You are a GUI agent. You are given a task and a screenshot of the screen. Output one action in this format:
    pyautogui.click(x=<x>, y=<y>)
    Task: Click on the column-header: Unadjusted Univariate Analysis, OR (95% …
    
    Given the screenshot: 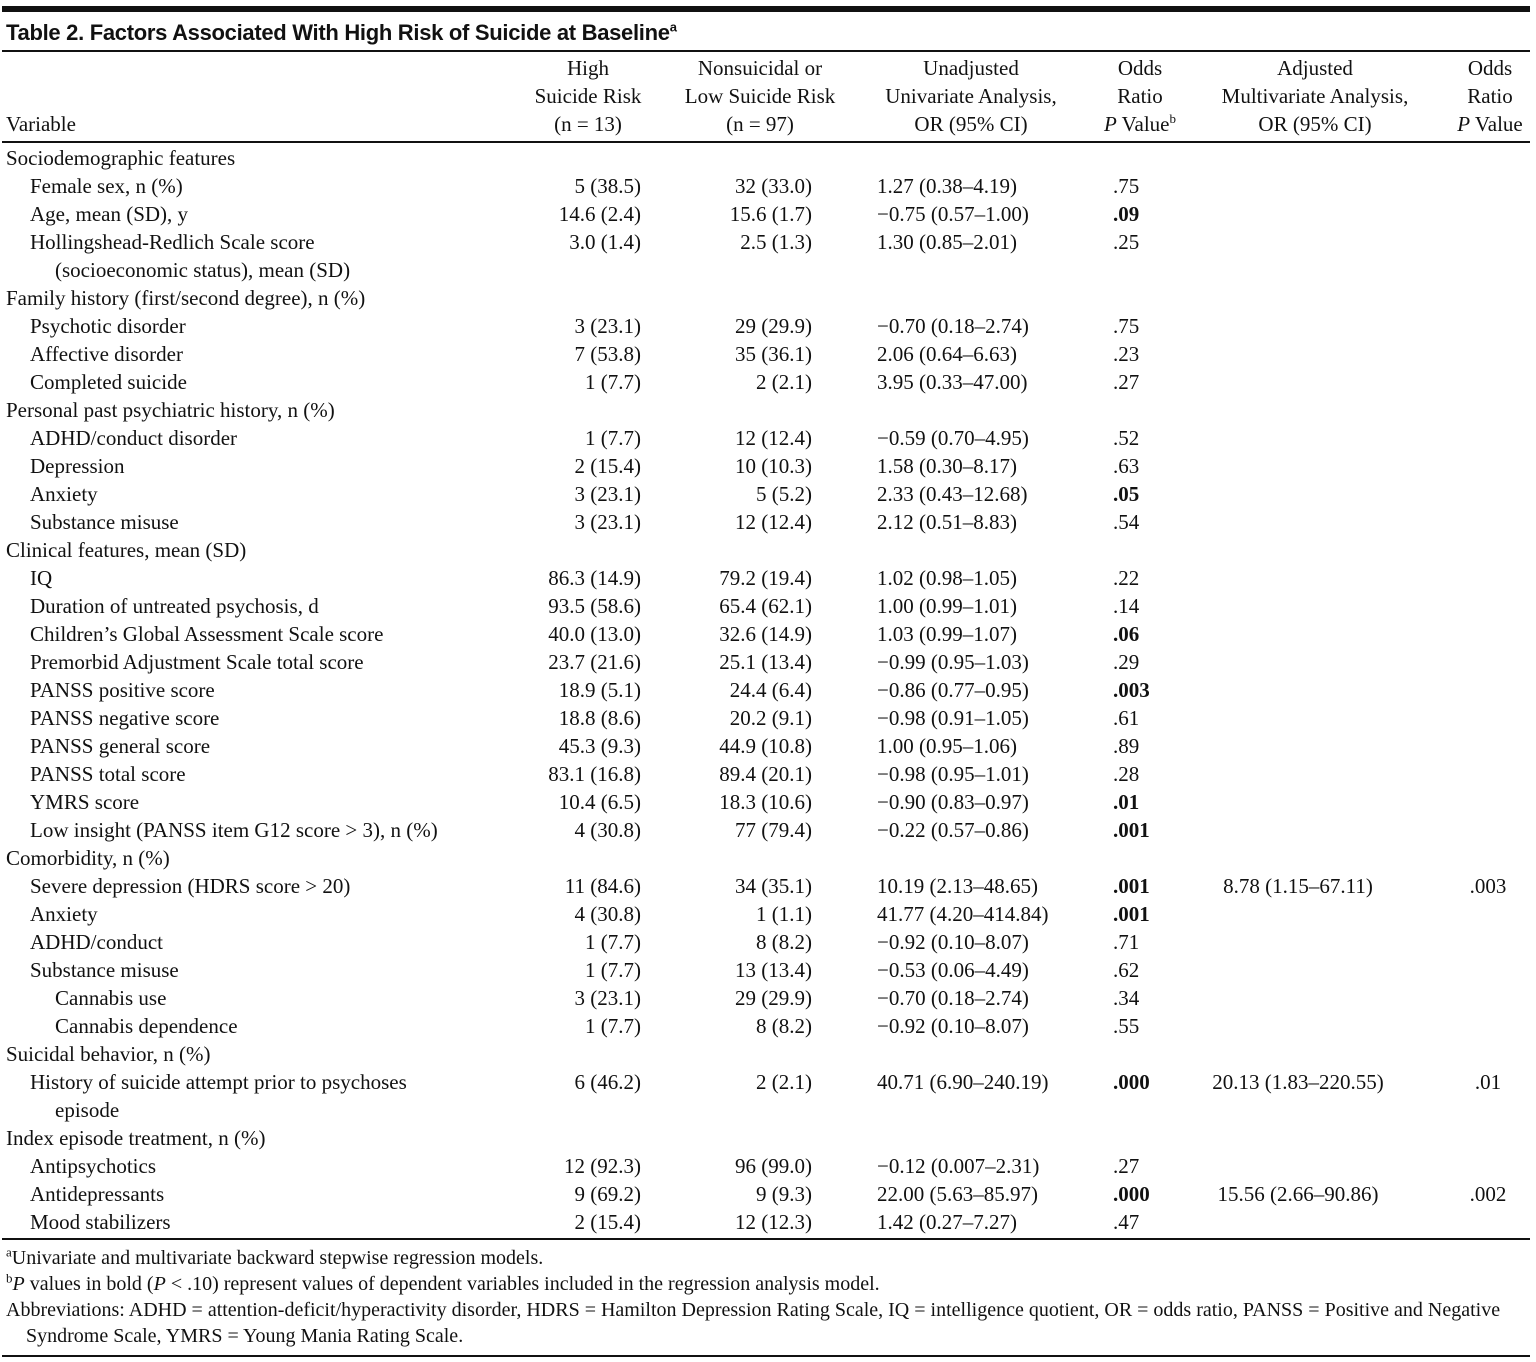 What is the action you would take?
    pyautogui.click(x=971, y=96)
    